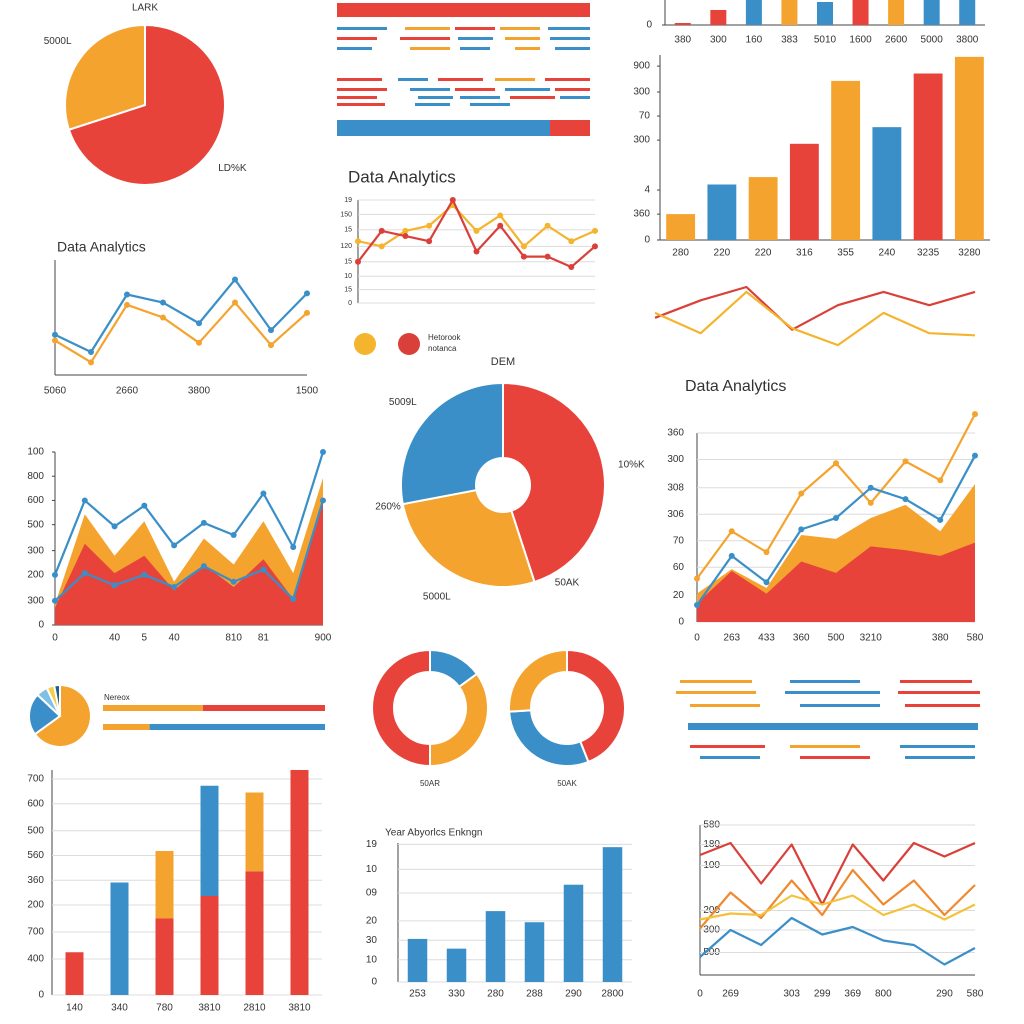 The width and height of the screenshot is (1024, 1024). I want to click on x-tick-label: 2810, so click(254, 1008).